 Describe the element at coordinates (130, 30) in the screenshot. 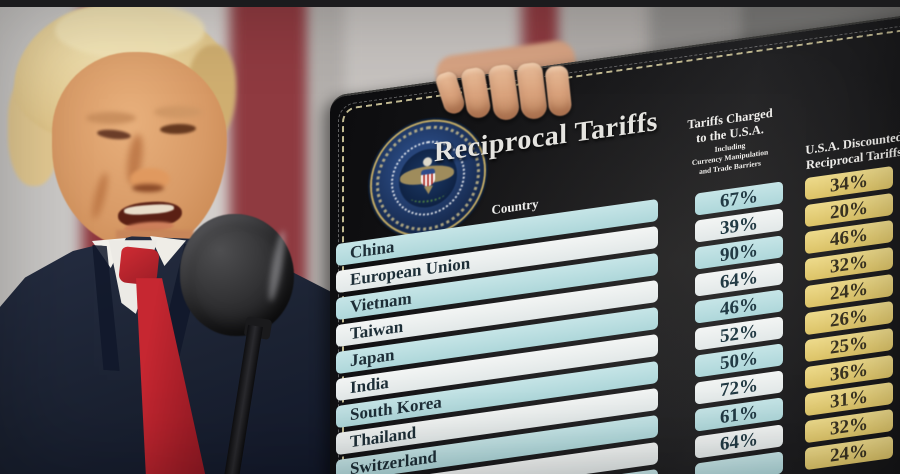

I see `hair` at that location.